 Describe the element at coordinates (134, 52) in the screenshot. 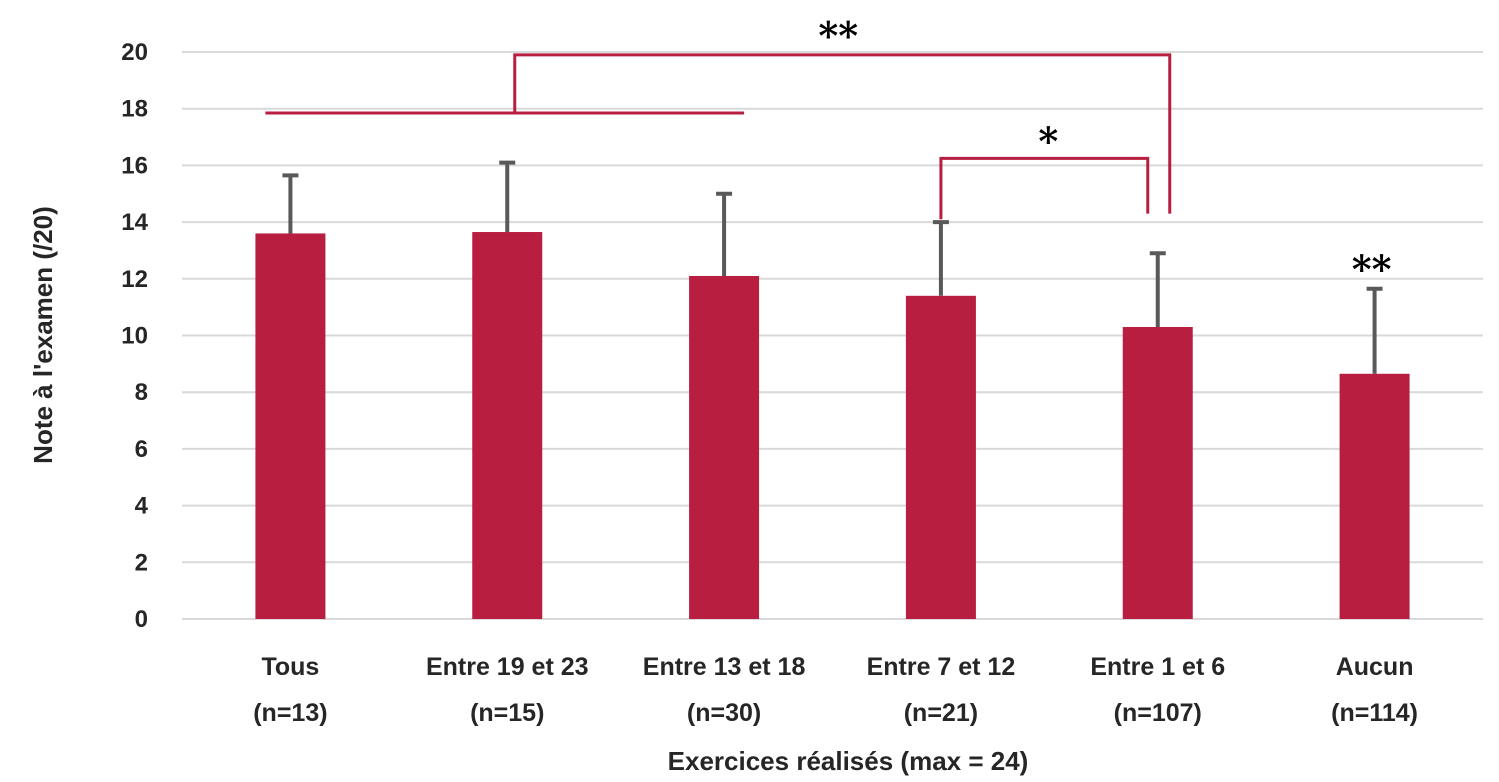

I see `y-tick-label: 20` at that location.